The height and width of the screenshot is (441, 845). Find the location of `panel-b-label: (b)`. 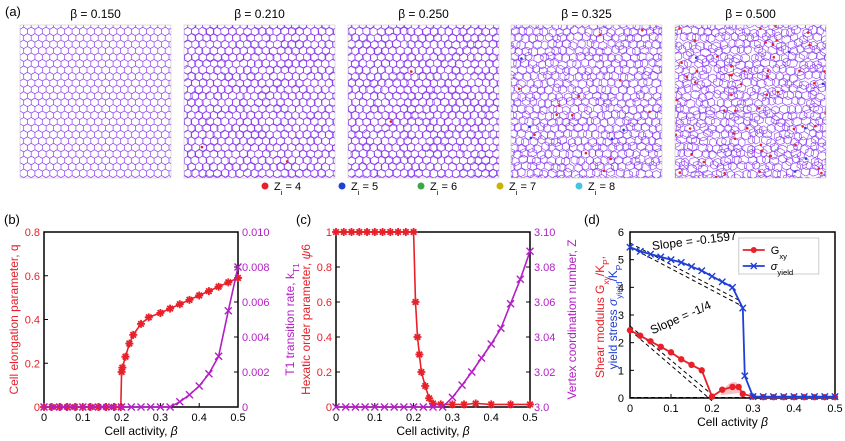

panel-b-label: (b) is located at coordinates (12, 219).